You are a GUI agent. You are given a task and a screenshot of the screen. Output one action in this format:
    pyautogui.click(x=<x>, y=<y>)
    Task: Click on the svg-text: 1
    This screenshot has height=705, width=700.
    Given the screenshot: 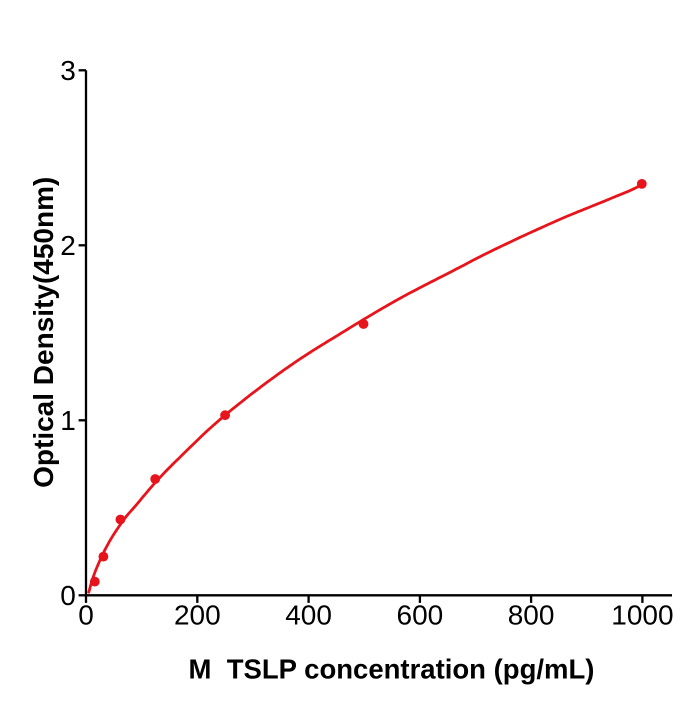 What is the action you would take?
    pyautogui.click(x=68, y=420)
    